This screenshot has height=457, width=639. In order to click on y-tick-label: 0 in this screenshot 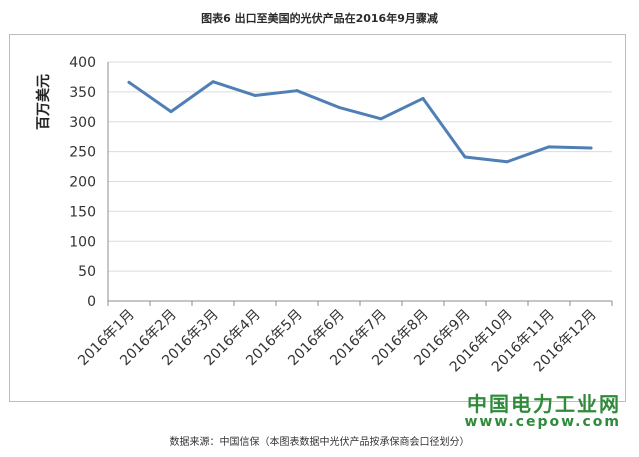, I will do `click(91, 302)`.